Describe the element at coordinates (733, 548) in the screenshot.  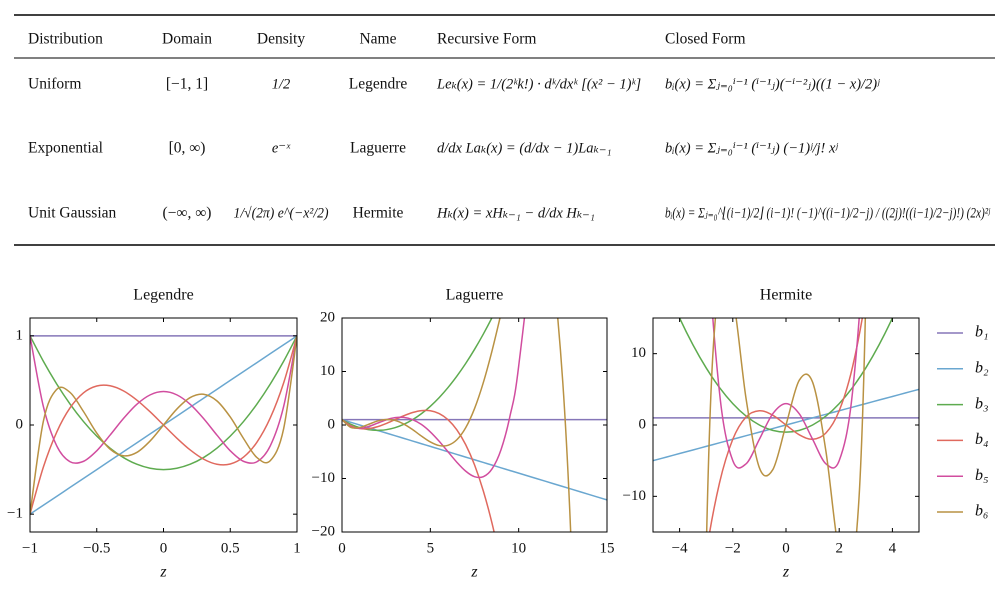
I see `x-tick-label: −2` at that location.